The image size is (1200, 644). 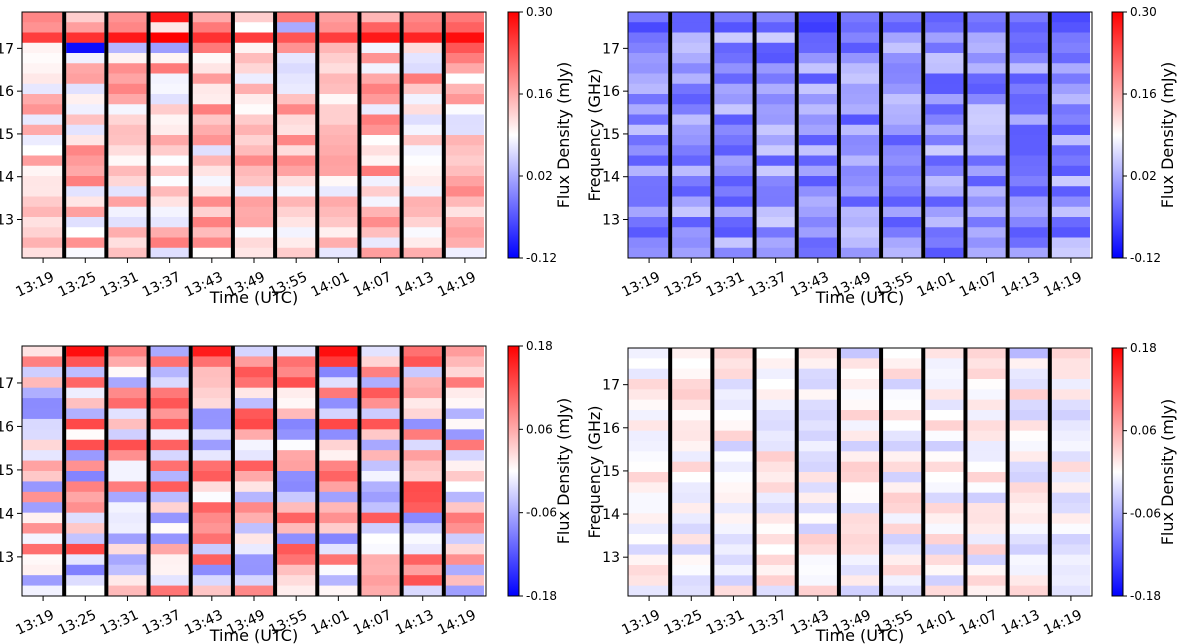 I want to click on x-tick-label: 13:19, so click(x=34, y=285).